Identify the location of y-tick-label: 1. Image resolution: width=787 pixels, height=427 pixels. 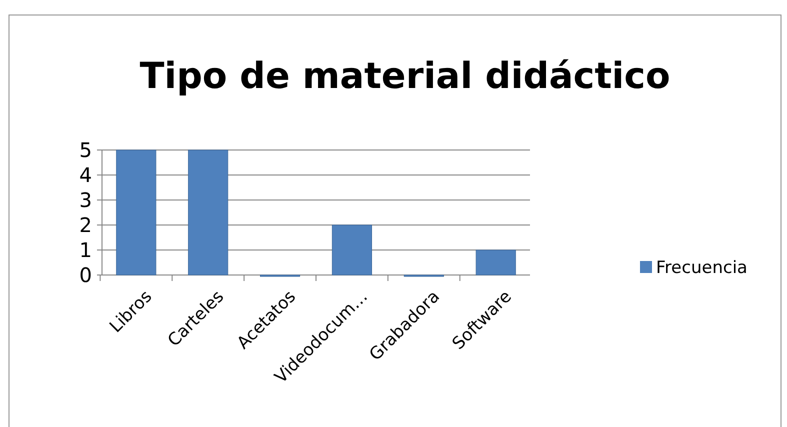
(85, 250).